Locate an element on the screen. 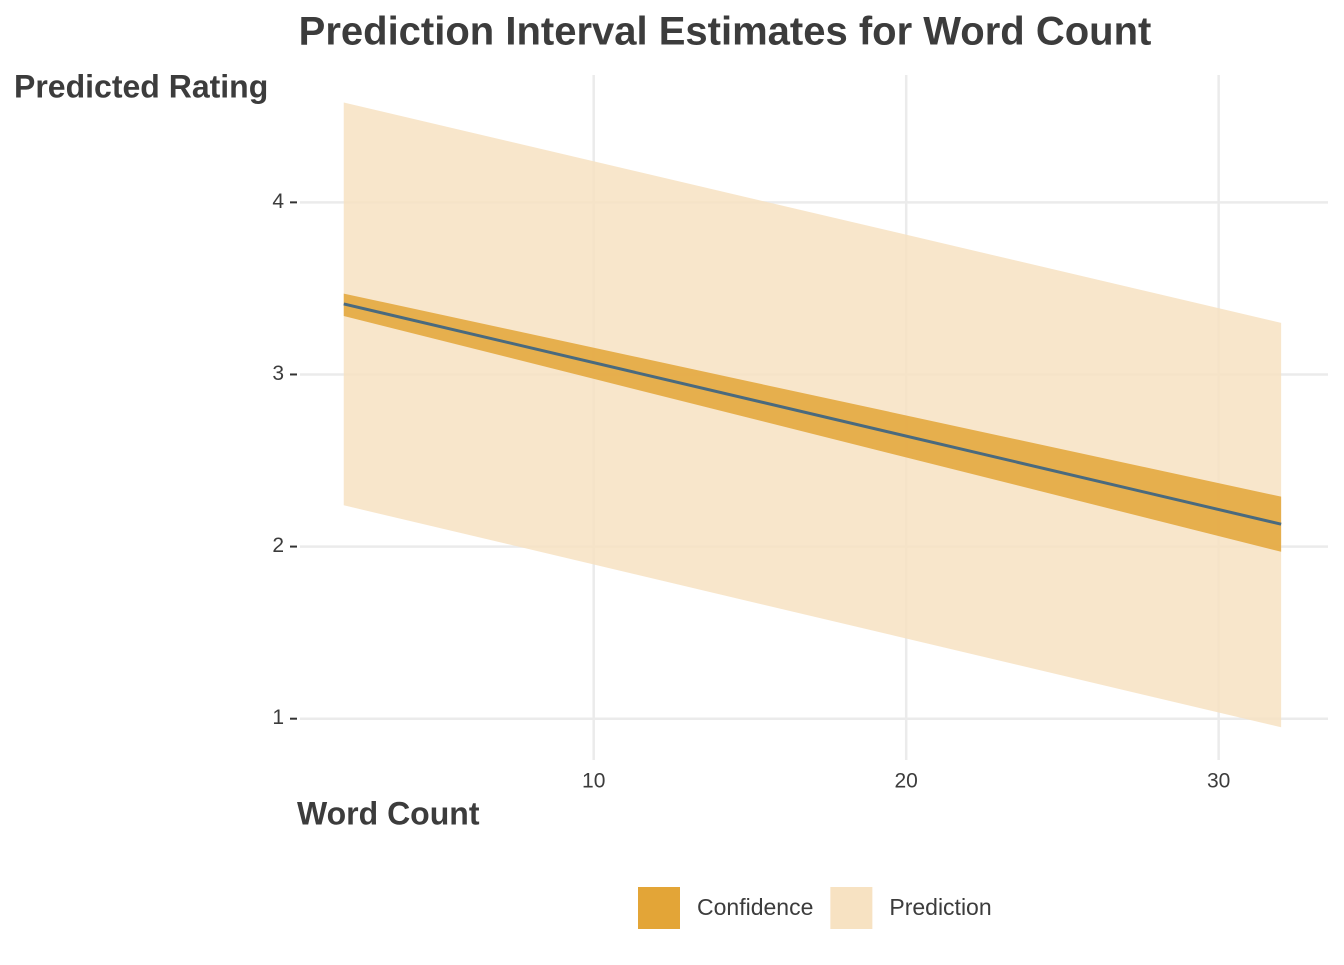  x-axis-label: Word Count is located at coordinates (388, 813).